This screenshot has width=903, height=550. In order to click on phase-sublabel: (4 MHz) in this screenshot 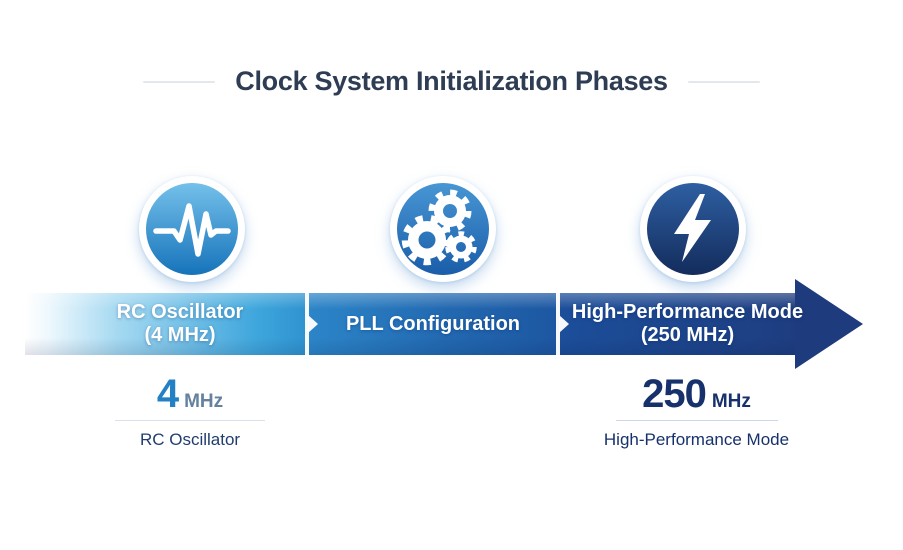, I will do `click(180, 335)`.